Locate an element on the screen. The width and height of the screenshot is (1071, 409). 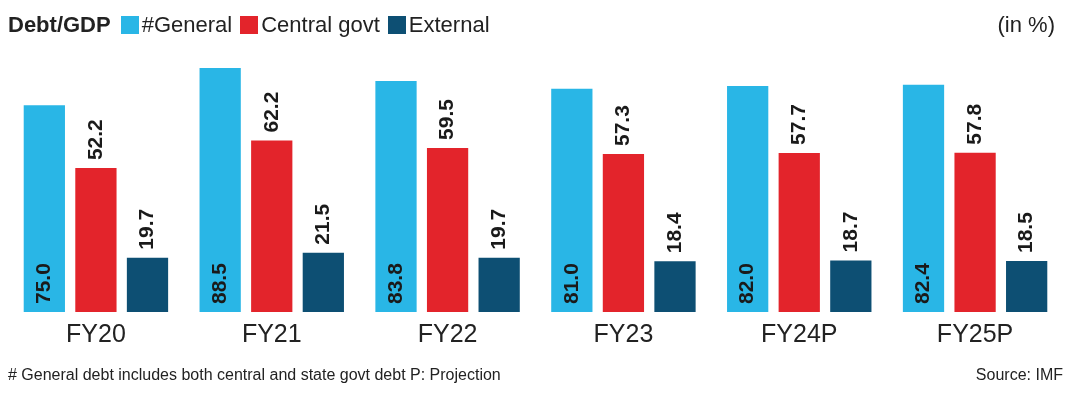
x-tick-label: FY21 is located at coordinates (271, 332).